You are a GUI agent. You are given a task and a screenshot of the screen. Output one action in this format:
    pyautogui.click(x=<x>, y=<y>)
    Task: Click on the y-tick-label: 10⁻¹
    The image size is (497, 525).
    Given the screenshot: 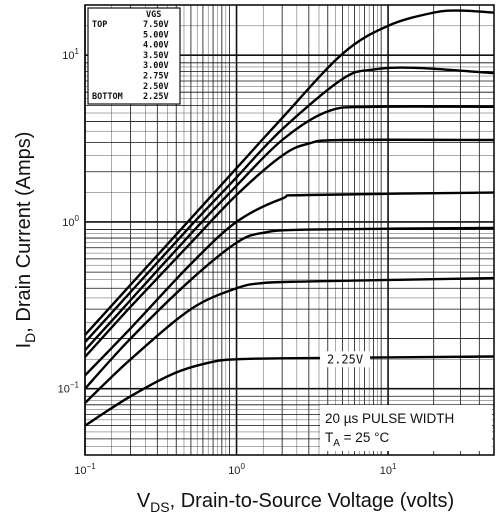 What is the action you would take?
    pyautogui.click(x=69, y=388)
    